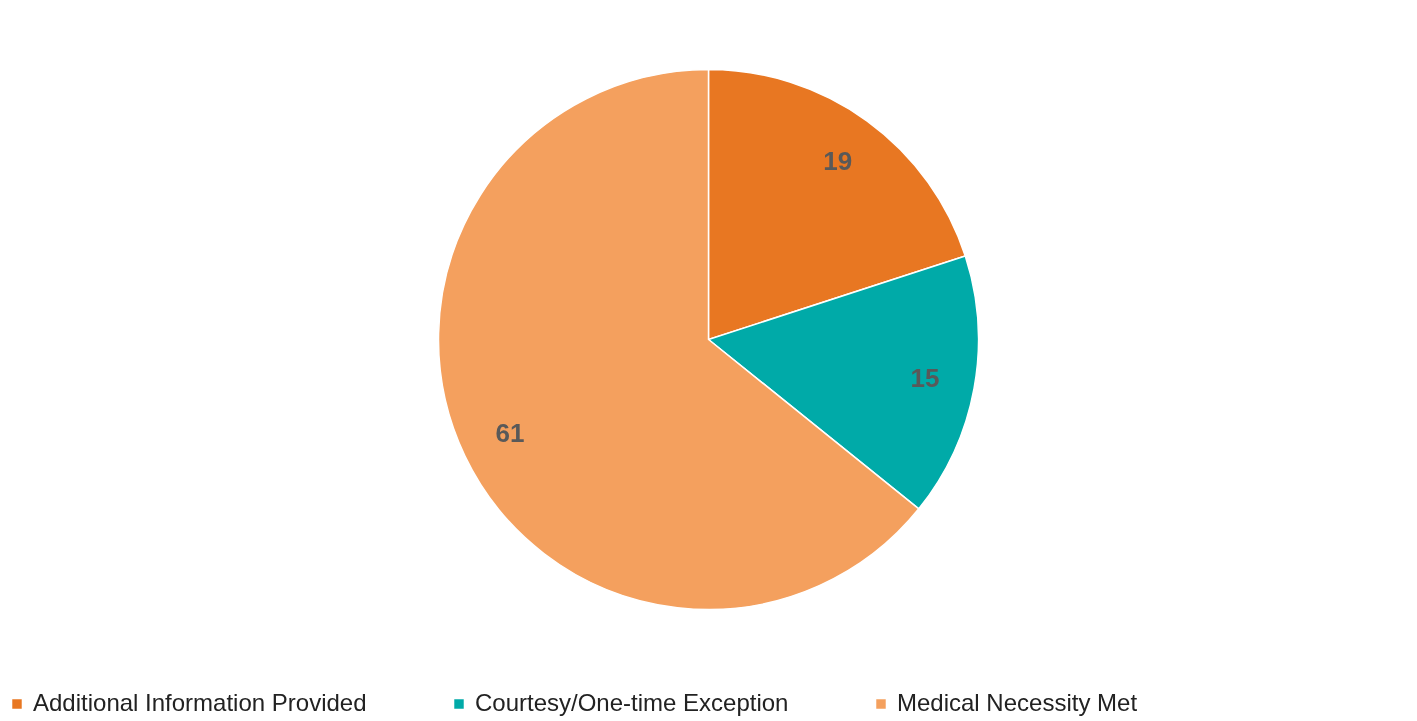 This screenshot has height=721, width=1417. What do you see at coordinates (838, 160) in the screenshot?
I see `data-label: 19` at bounding box center [838, 160].